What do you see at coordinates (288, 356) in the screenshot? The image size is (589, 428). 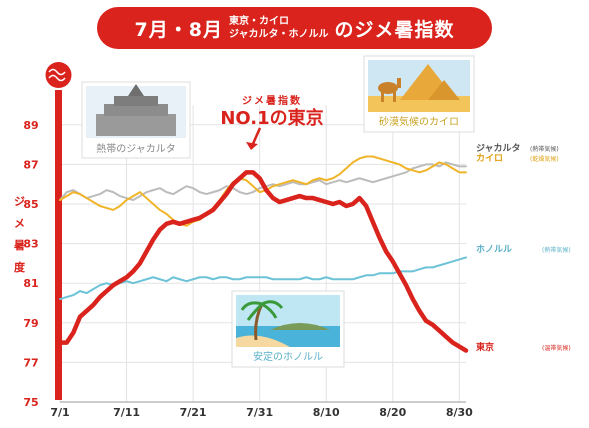 I see `honolulu-caption: 安定のホノルル` at bounding box center [288, 356].